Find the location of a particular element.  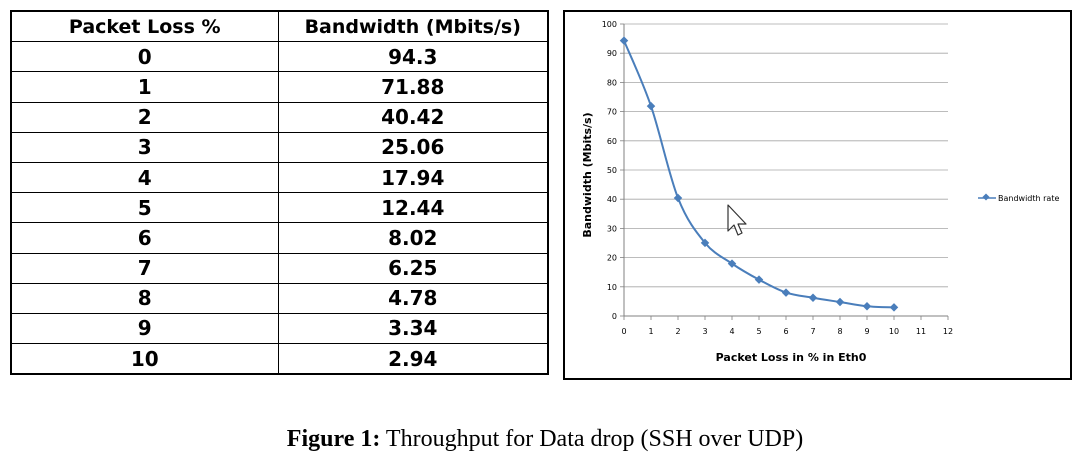

x-tick-label: 12 is located at coordinates (948, 331).